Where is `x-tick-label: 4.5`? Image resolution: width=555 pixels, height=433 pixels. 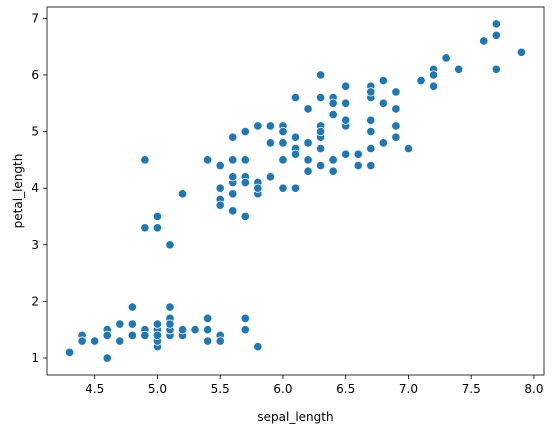
x-tick-label: 4.5 is located at coordinates (94, 389).